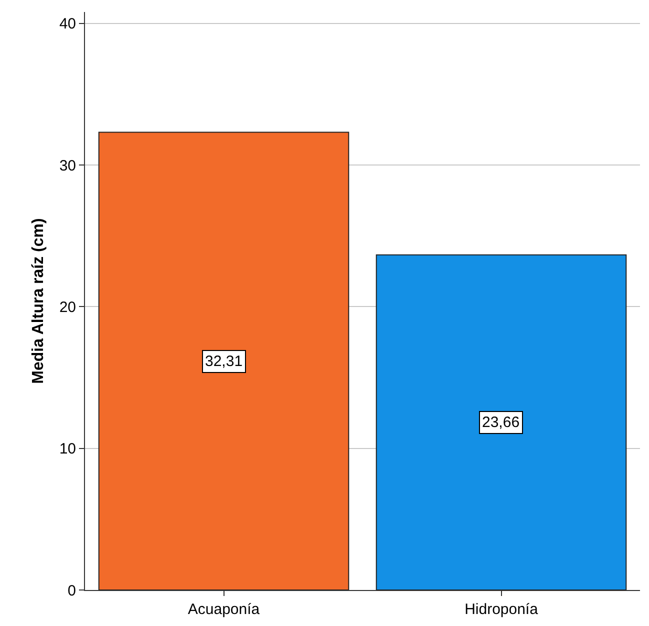  What do you see at coordinates (67, 24) in the screenshot?
I see `y-tick-label: 40` at bounding box center [67, 24].